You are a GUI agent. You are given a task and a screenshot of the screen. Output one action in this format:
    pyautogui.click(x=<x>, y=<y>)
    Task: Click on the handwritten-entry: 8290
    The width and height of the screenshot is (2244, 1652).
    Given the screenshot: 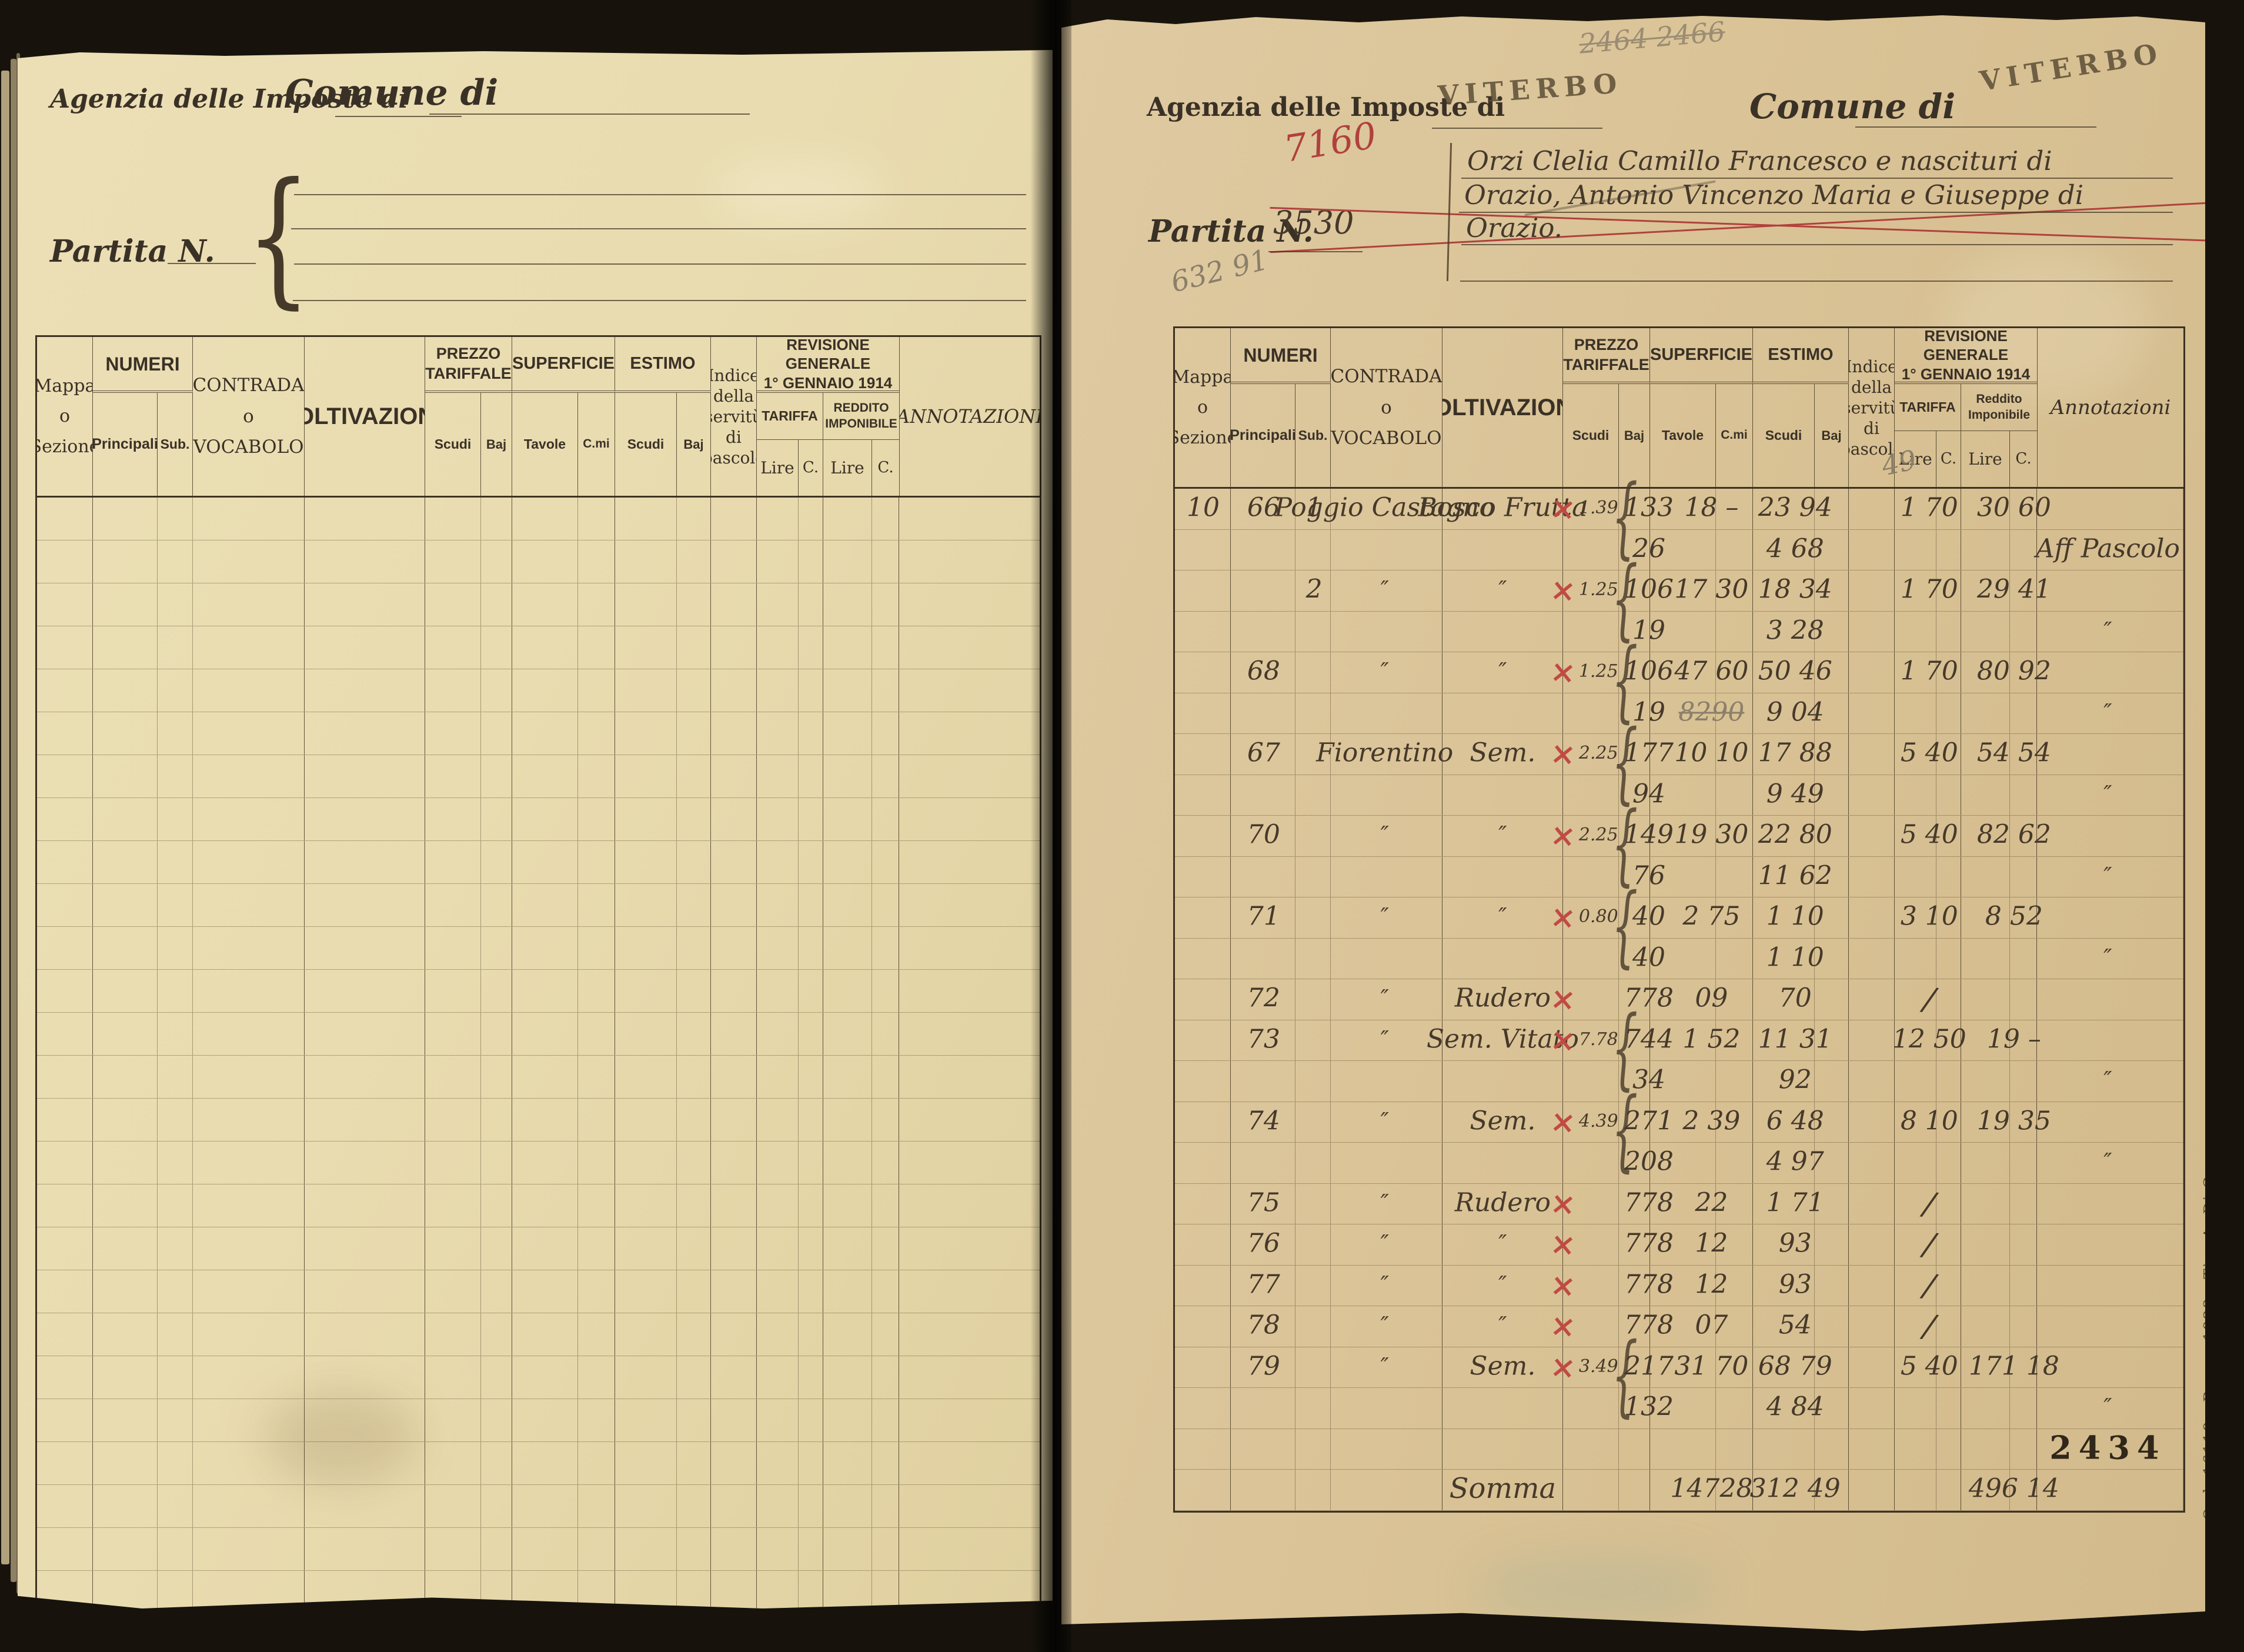 What is the action you would take?
    pyautogui.click(x=1711, y=712)
    